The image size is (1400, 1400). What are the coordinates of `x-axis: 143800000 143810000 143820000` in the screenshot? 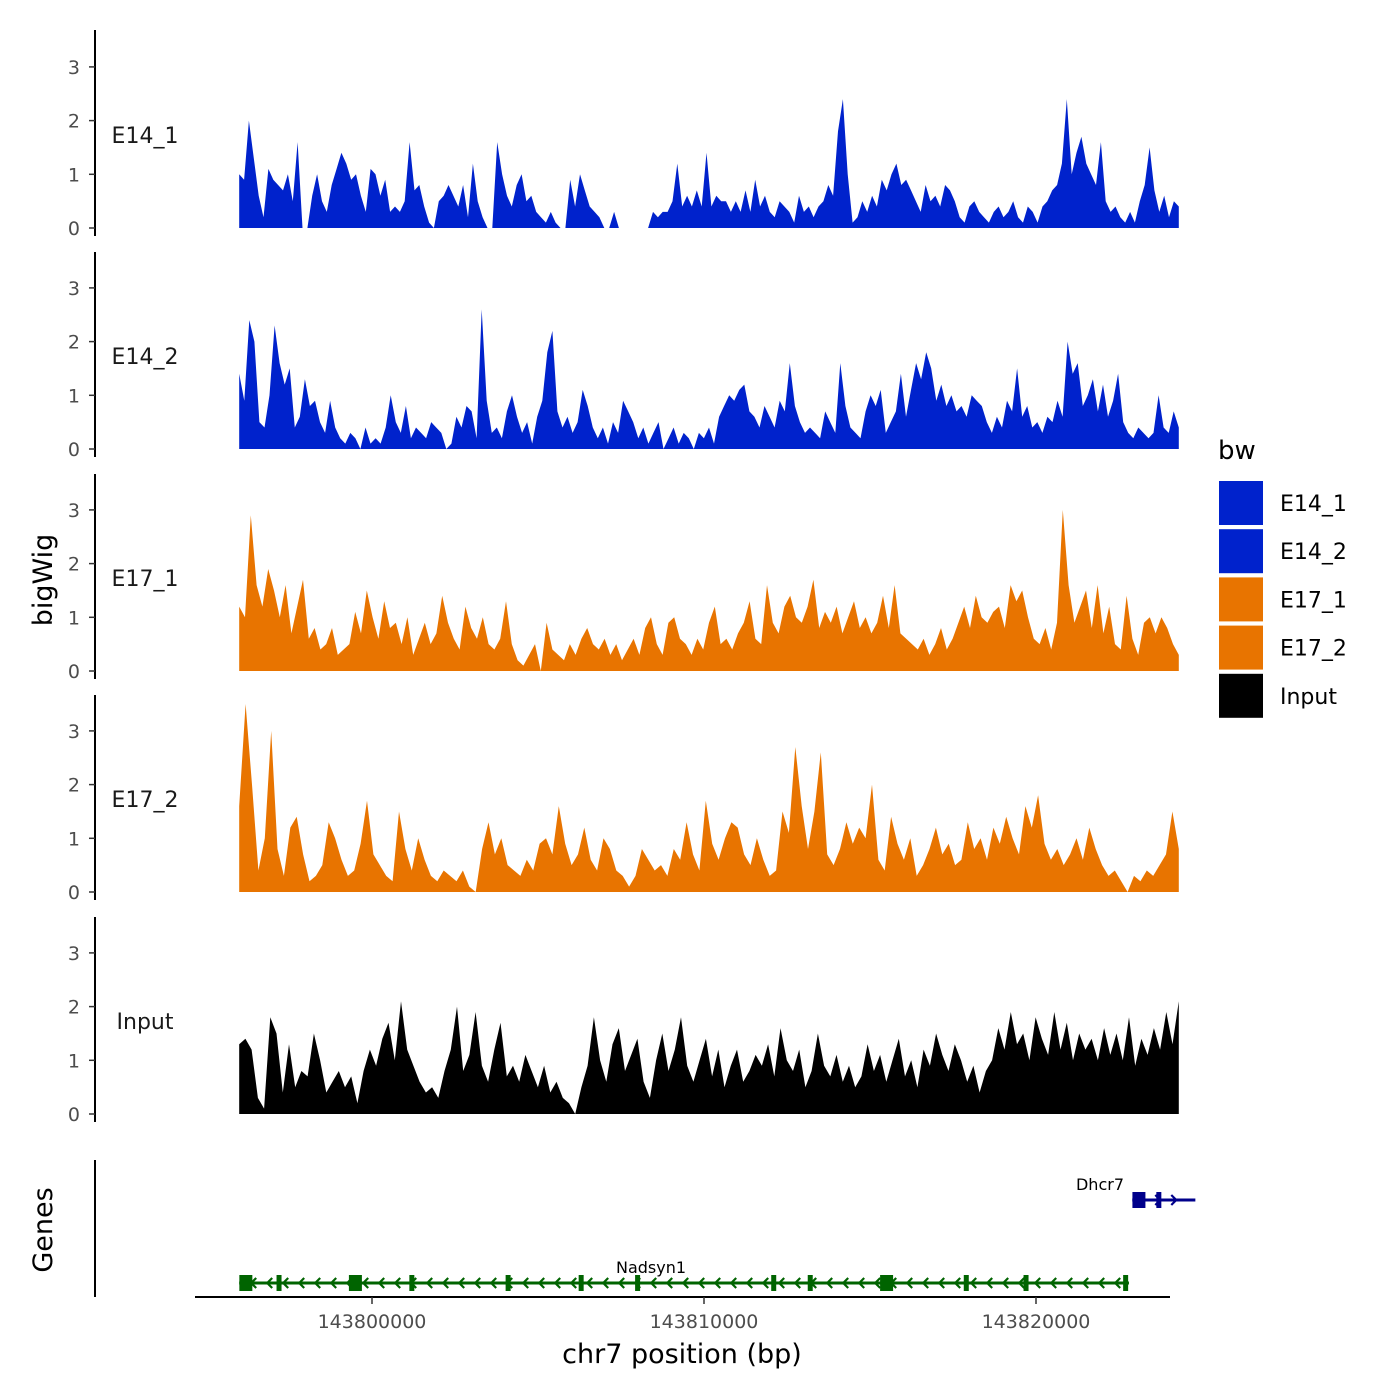 It's located at (682, 1314).